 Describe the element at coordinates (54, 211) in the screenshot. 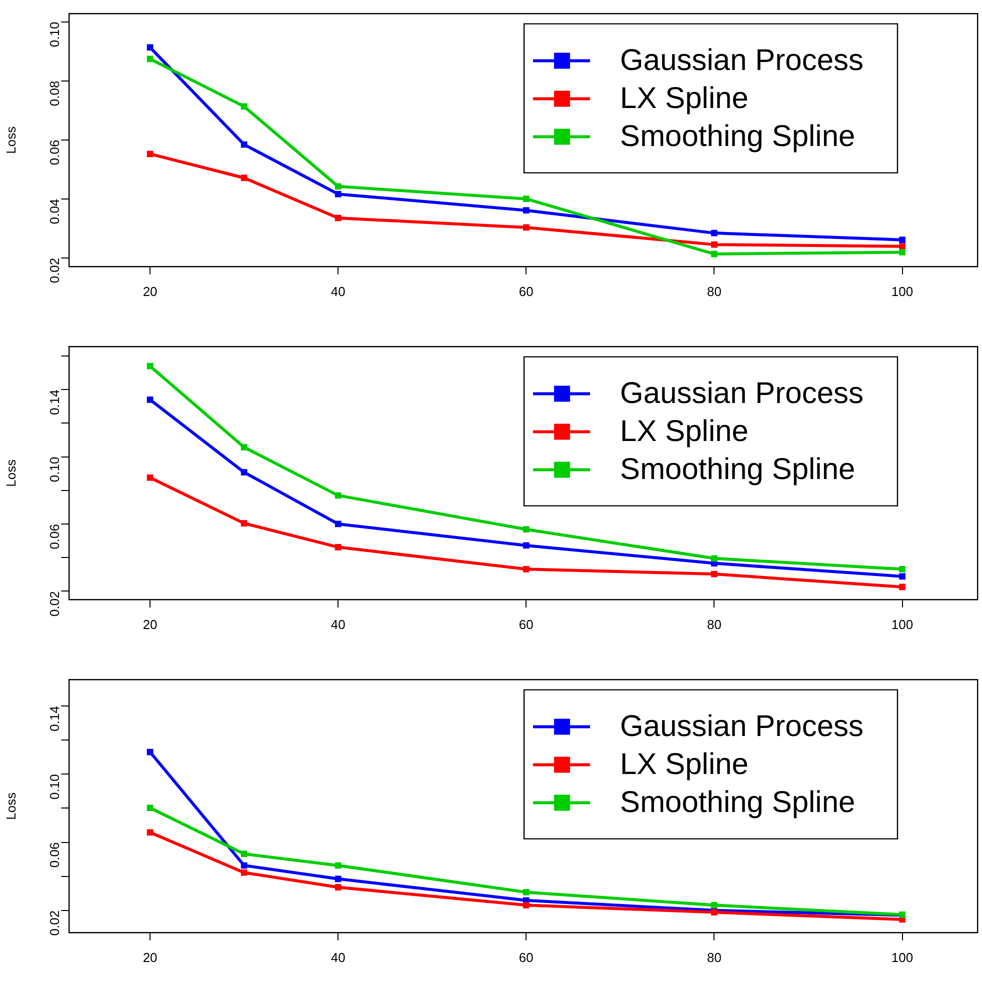

I see `y-tick-label: 0.04` at that location.